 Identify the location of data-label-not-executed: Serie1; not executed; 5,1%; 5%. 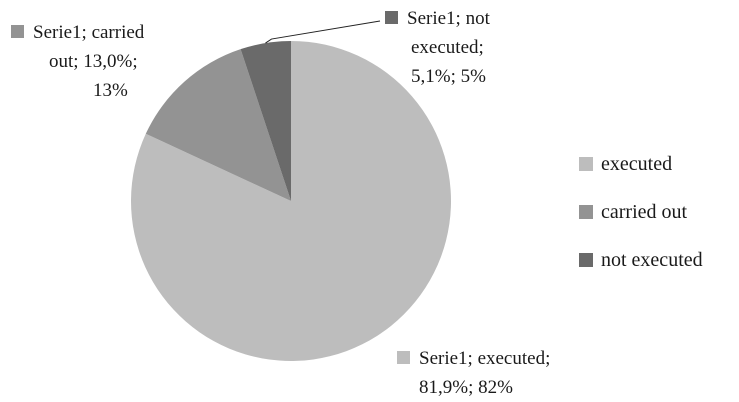
(465, 47).